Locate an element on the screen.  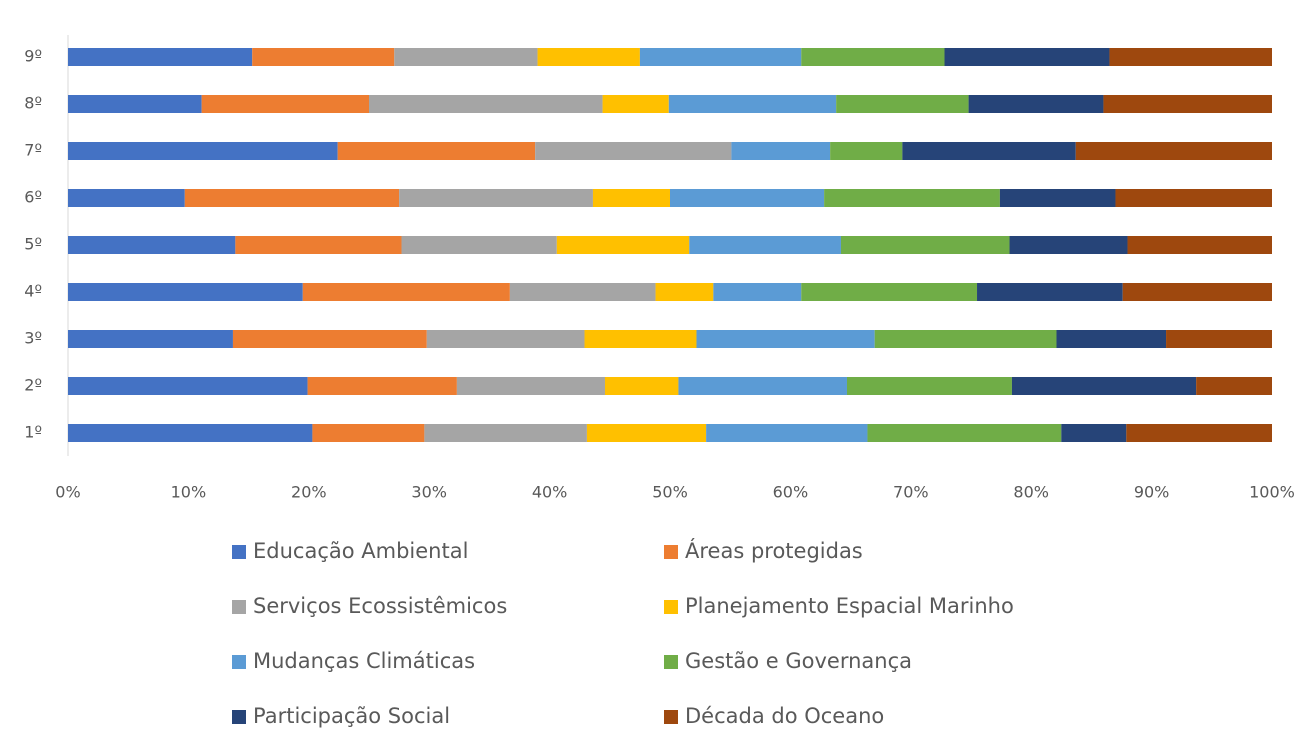
y-tick-label: 4º is located at coordinates (33, 291).